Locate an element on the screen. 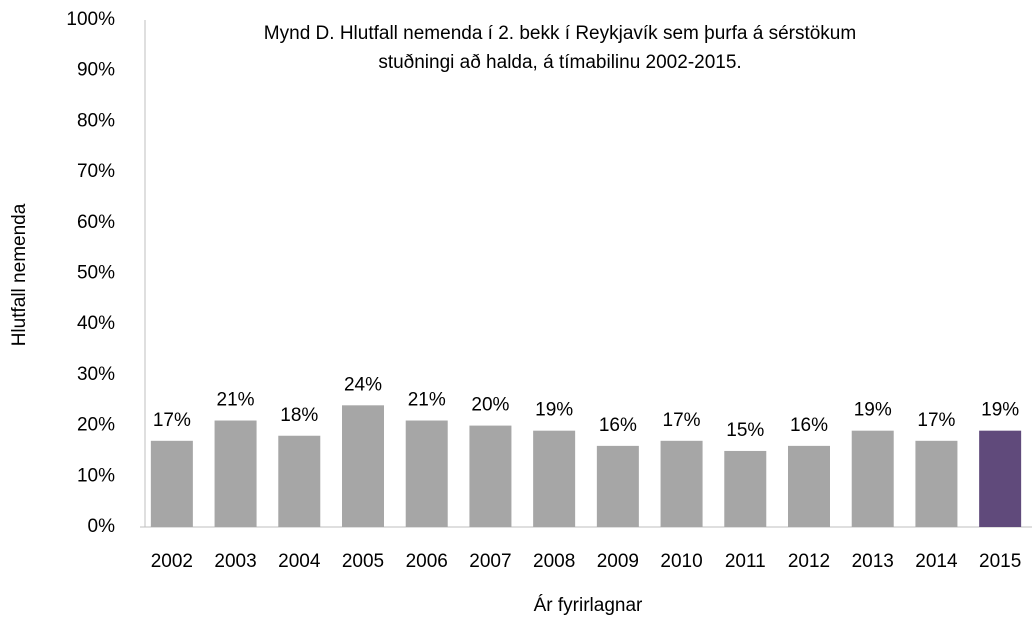 This screenshot has height=621, width=1032. x-tick-label: 2003 is located at coordinates (235, 561).